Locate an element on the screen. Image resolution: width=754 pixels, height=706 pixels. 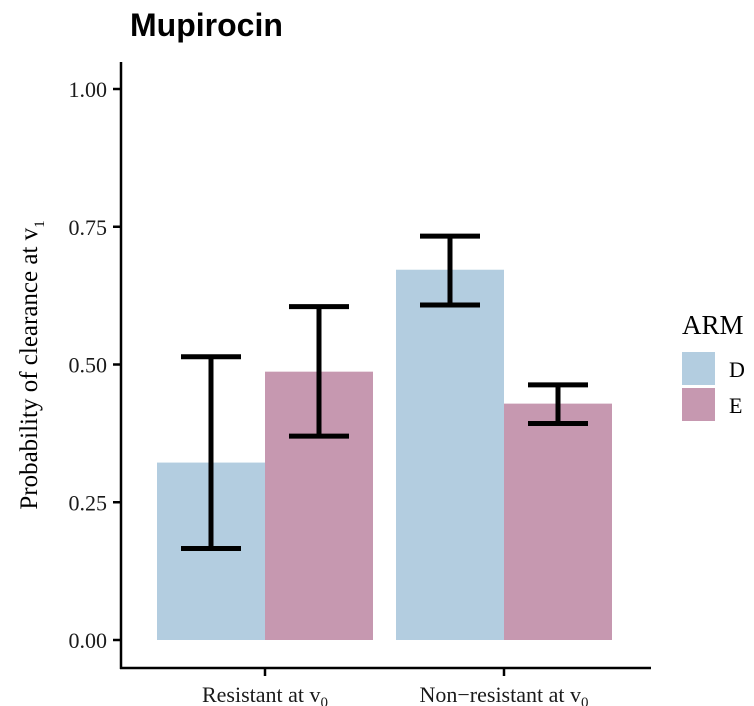
legend-title: ARM is located at coordinates (713, 325).